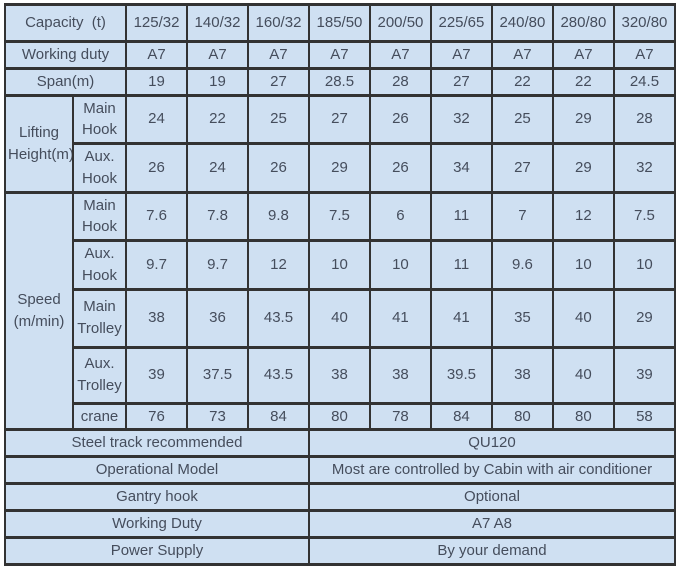 Image resolution: width=680 pixels, height=566 pixels. What do you see at coordinates (400, 119) in the screenshot?
I see `lifting-main-hook-value: 26` at bounding box center [400, 119].